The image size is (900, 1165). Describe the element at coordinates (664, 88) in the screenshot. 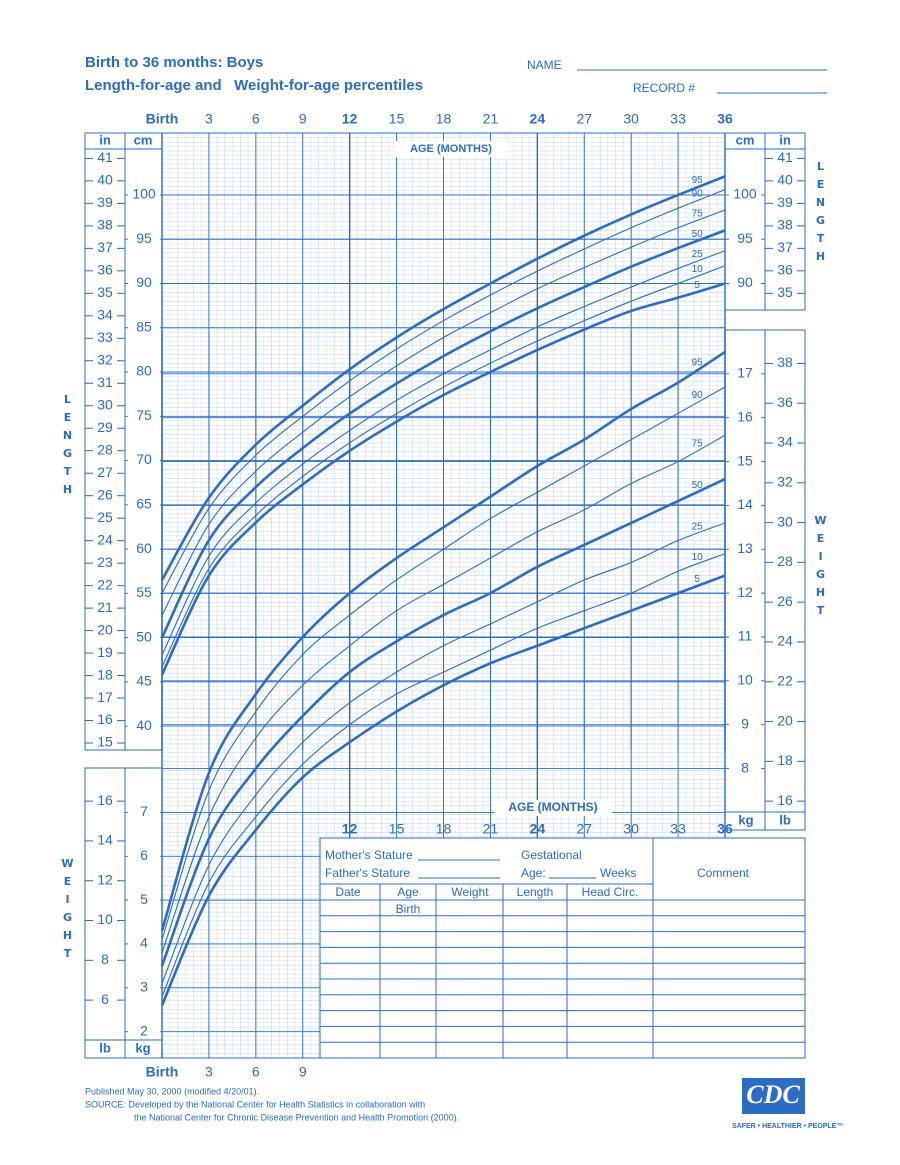

I see `record-label: RECORD #` at that location.